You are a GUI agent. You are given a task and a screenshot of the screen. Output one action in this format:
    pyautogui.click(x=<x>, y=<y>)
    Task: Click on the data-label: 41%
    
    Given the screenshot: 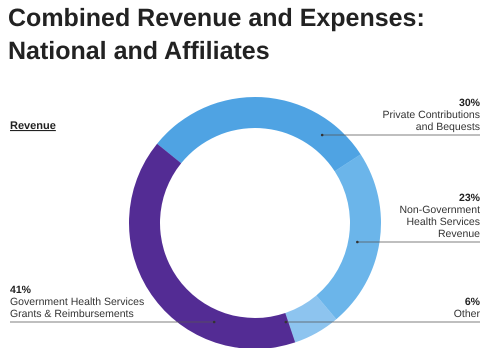 What is the action you would take?
    pyautogui.click(x=21, y=290)
    